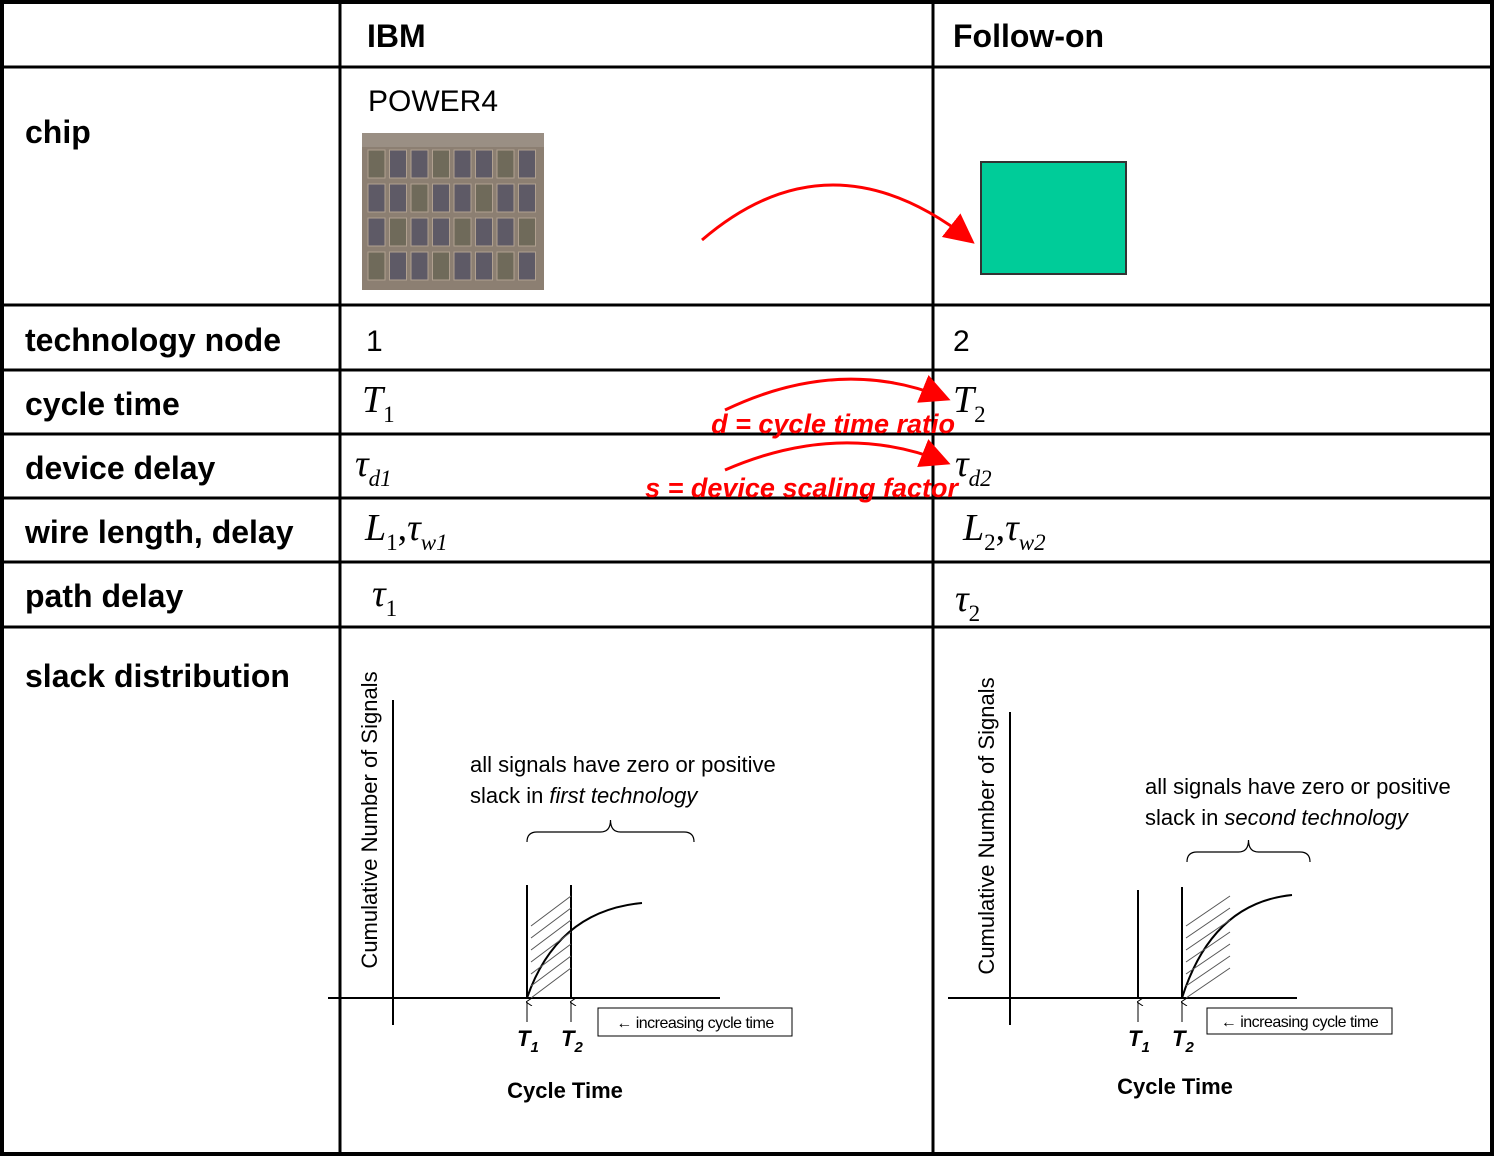  I want to click on annotation: d = cycle time ratio, so click(833, 424).